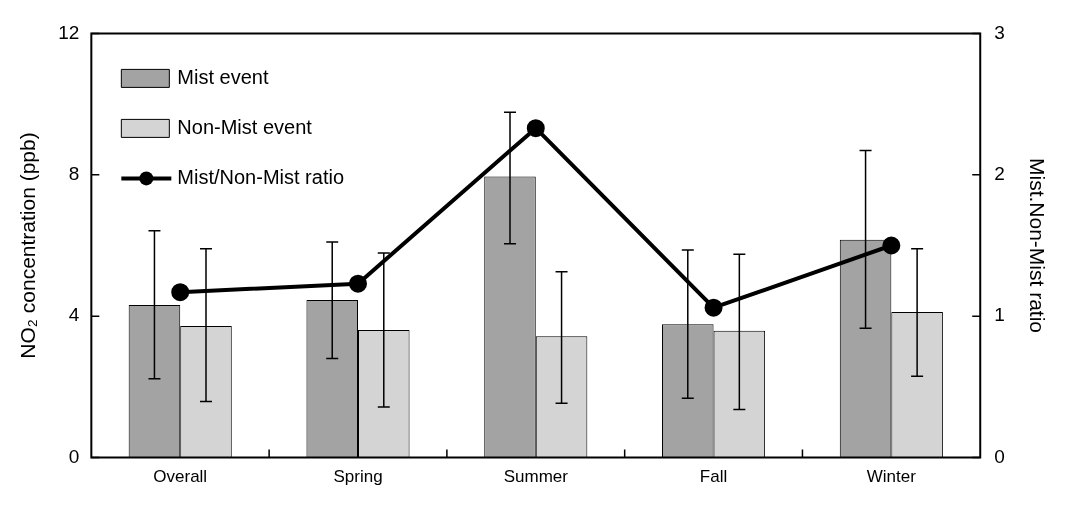  I want to click on y2-axis-title: Mist.Non-Mist ratio, so click(1037, 245).